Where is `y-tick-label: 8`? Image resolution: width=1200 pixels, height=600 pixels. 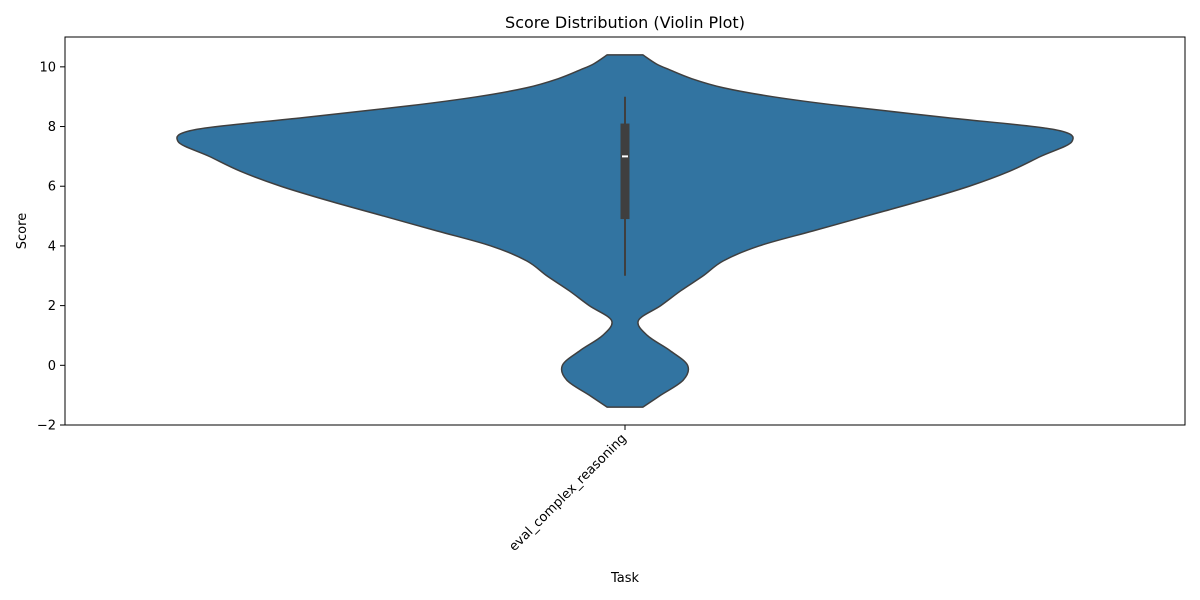 y-tick-label: 8 is located at coordinates (52, 127).